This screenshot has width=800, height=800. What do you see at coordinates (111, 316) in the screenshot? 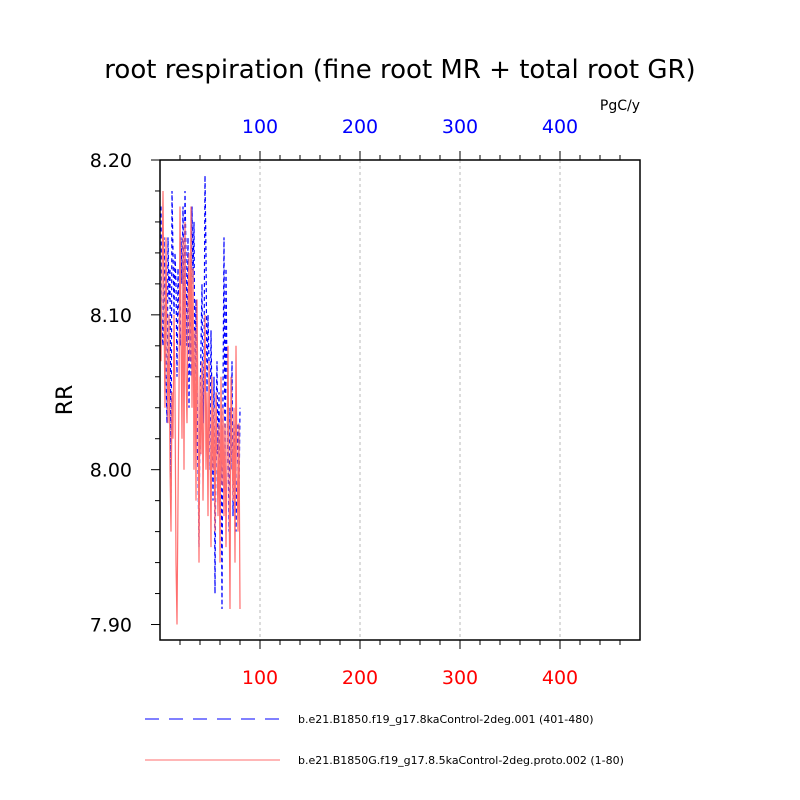
I see `y-tick-label-8.10: 8.10` at bounding box center [111, 316].